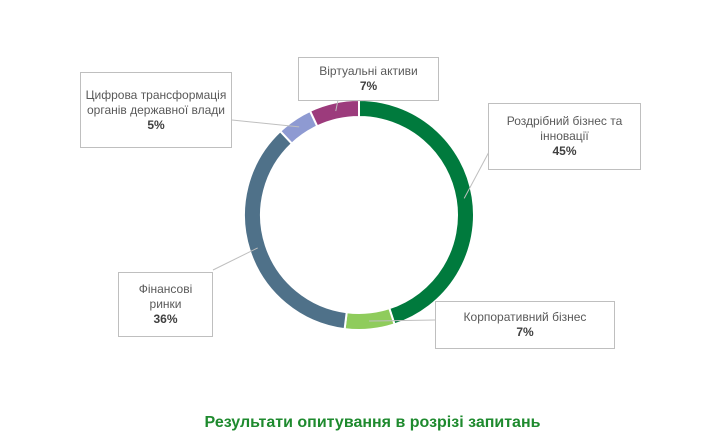  I want to click on leader-line-retail, so click(477, 174).